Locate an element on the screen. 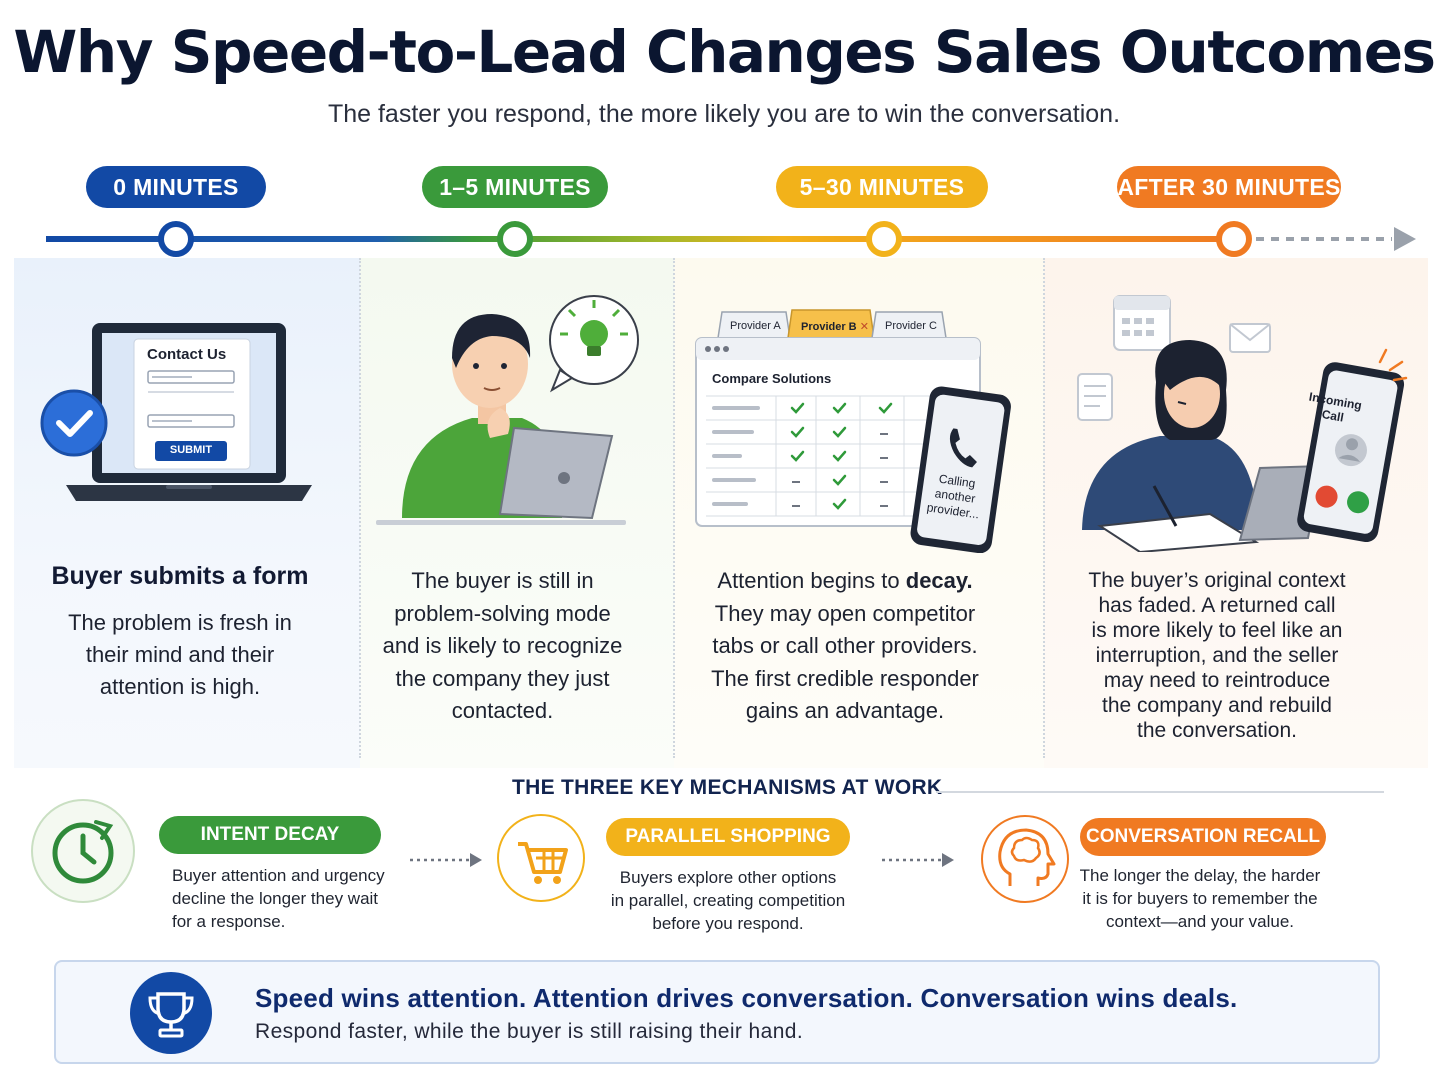  compare-solutions-illustration is located at coordinates (853, 431).